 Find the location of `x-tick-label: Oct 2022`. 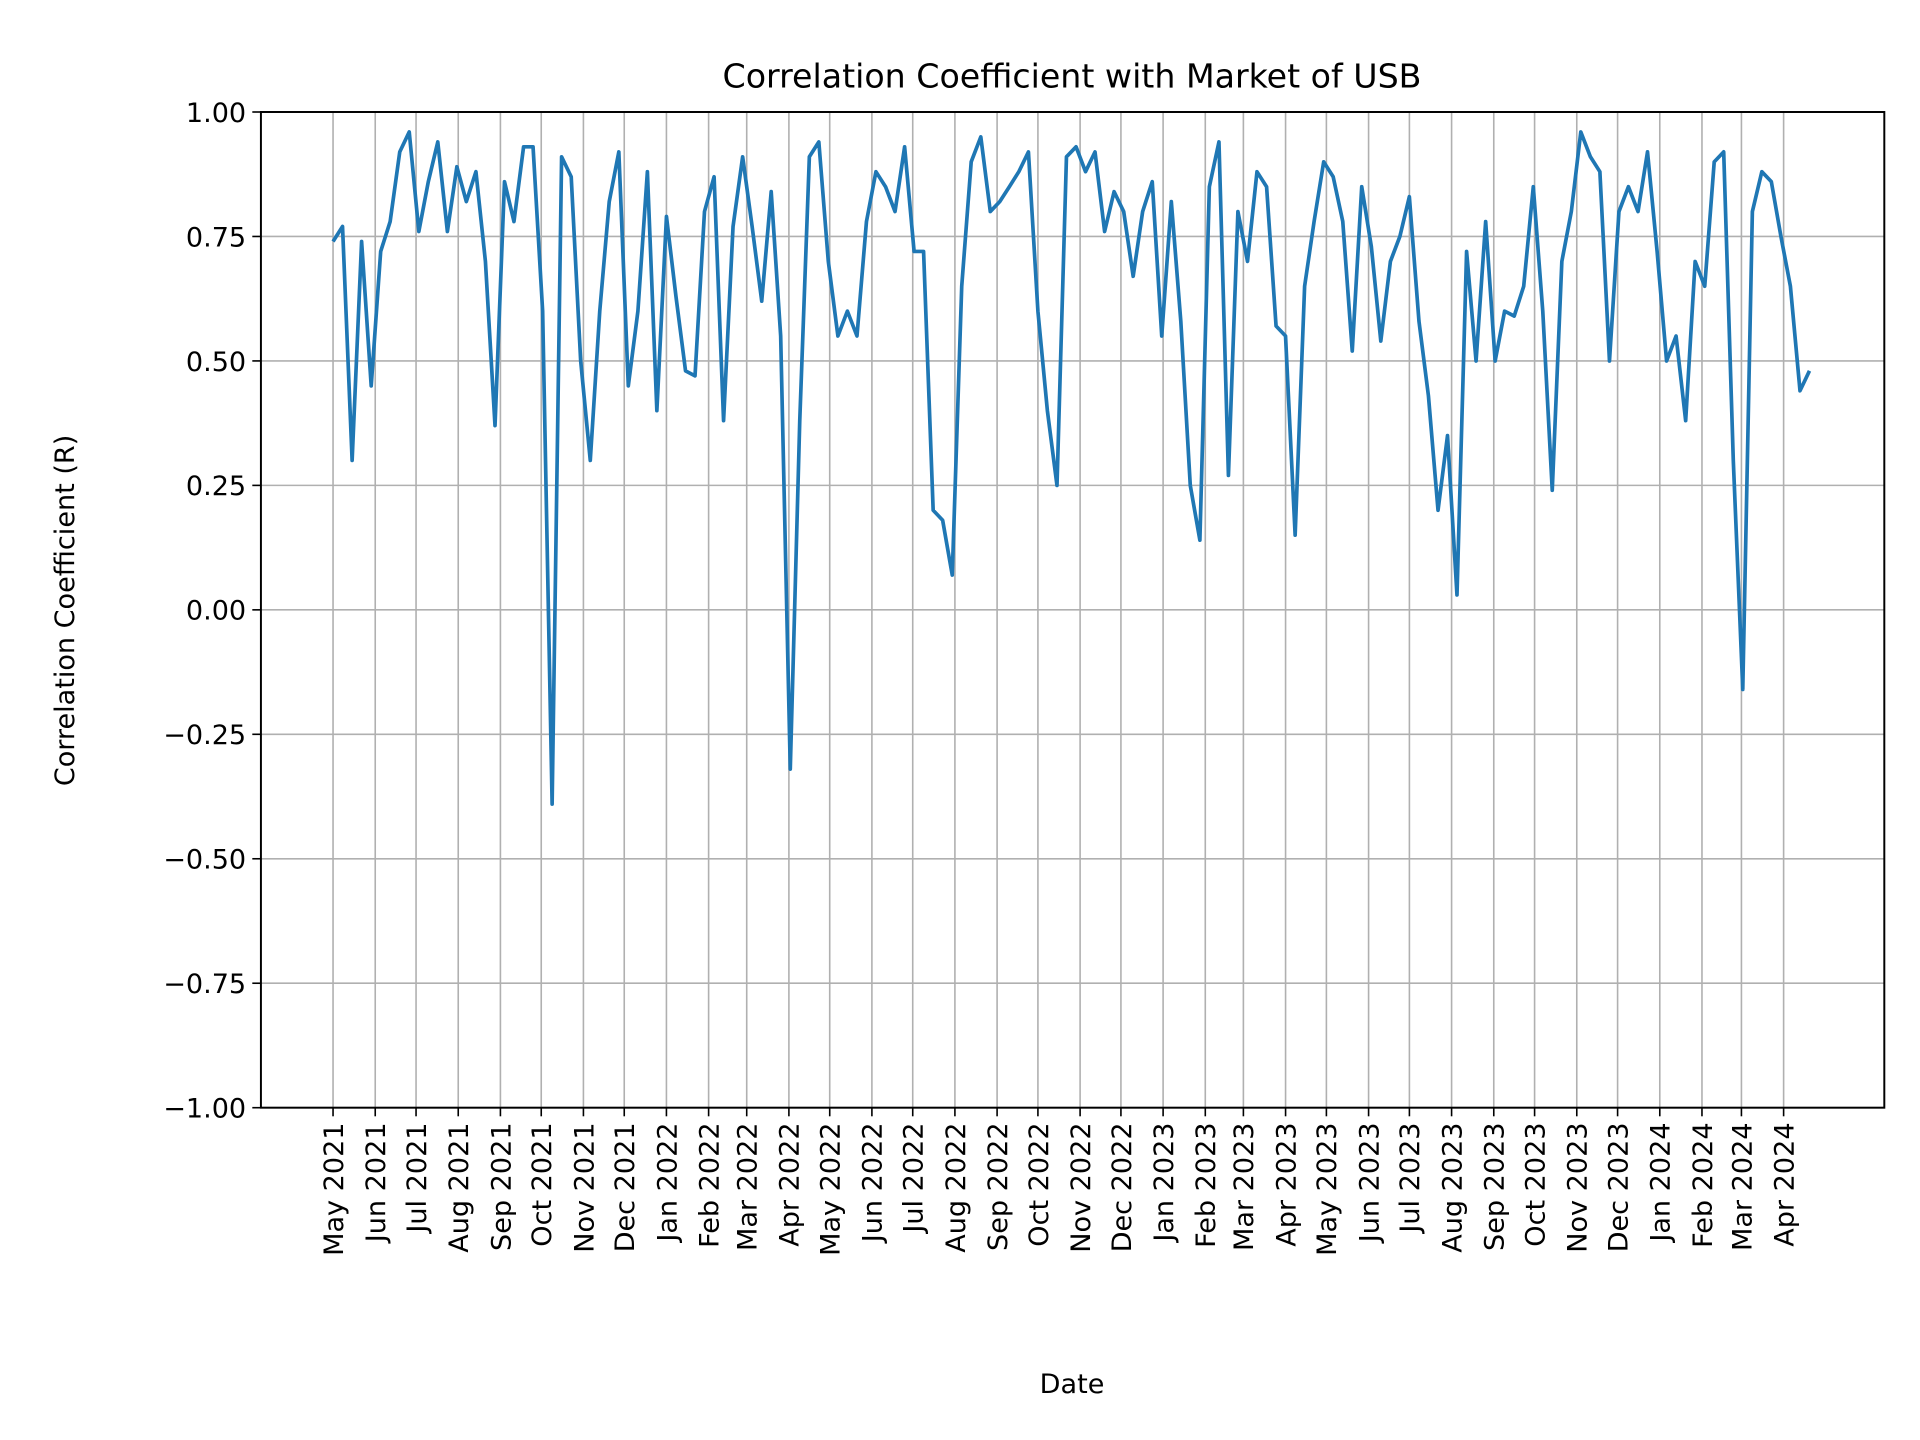

x-tick-label: Oct 2022 is located at coordinates (1039, 1184).